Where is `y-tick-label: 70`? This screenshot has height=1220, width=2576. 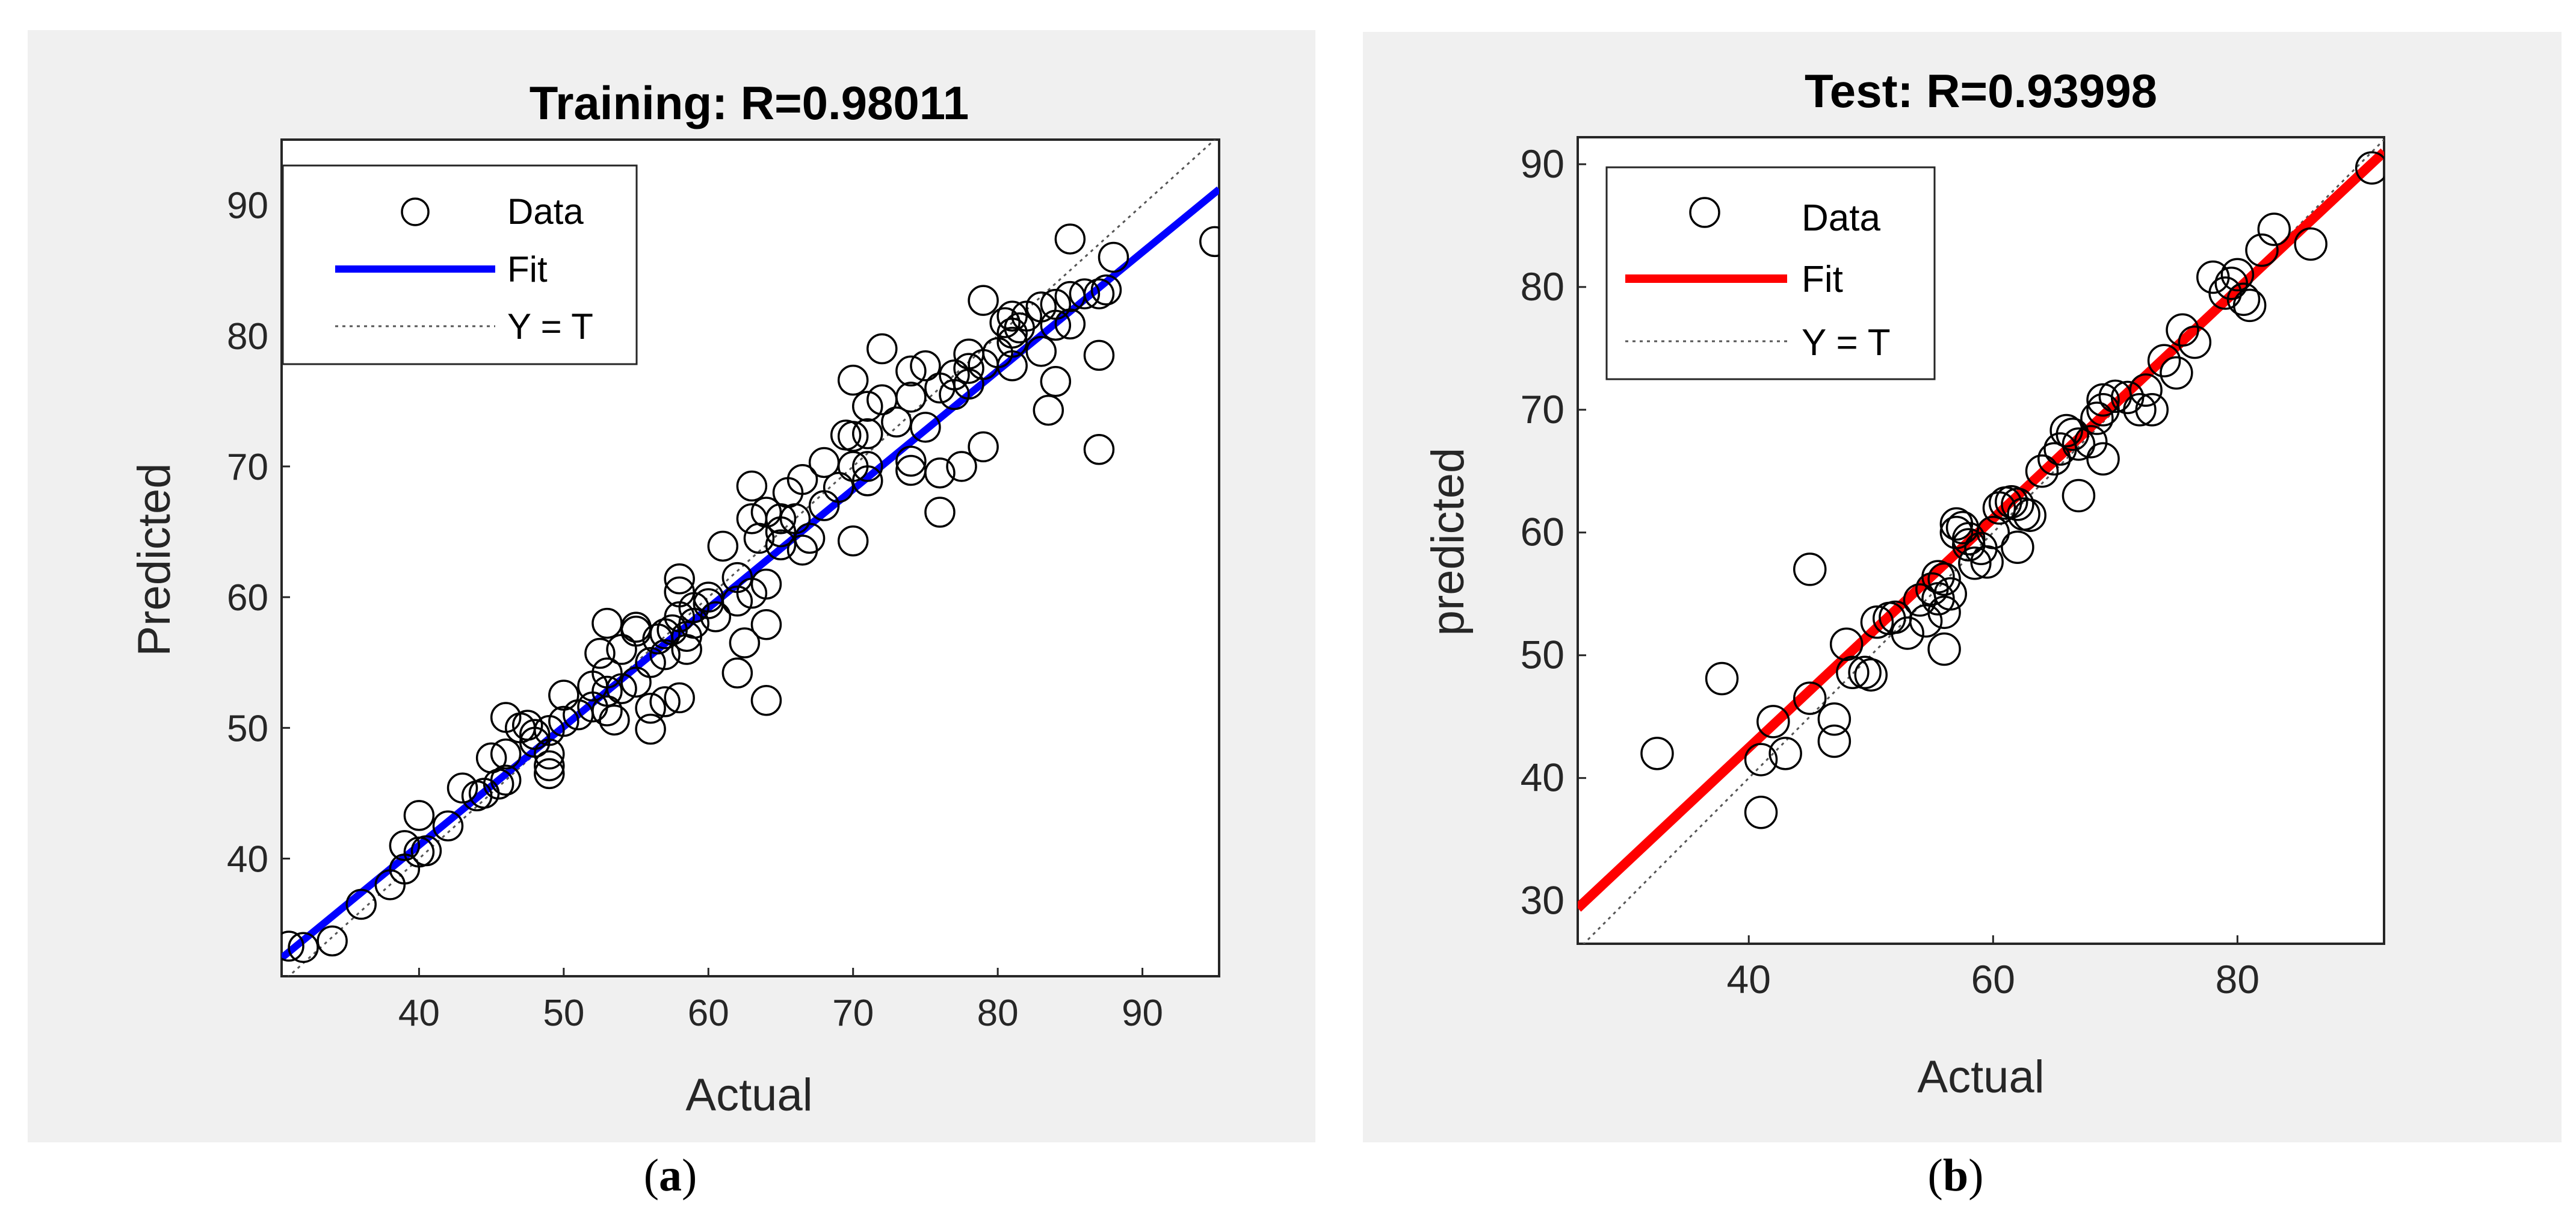
y-tick-label: 70 is located at coordinates (1542, 409).